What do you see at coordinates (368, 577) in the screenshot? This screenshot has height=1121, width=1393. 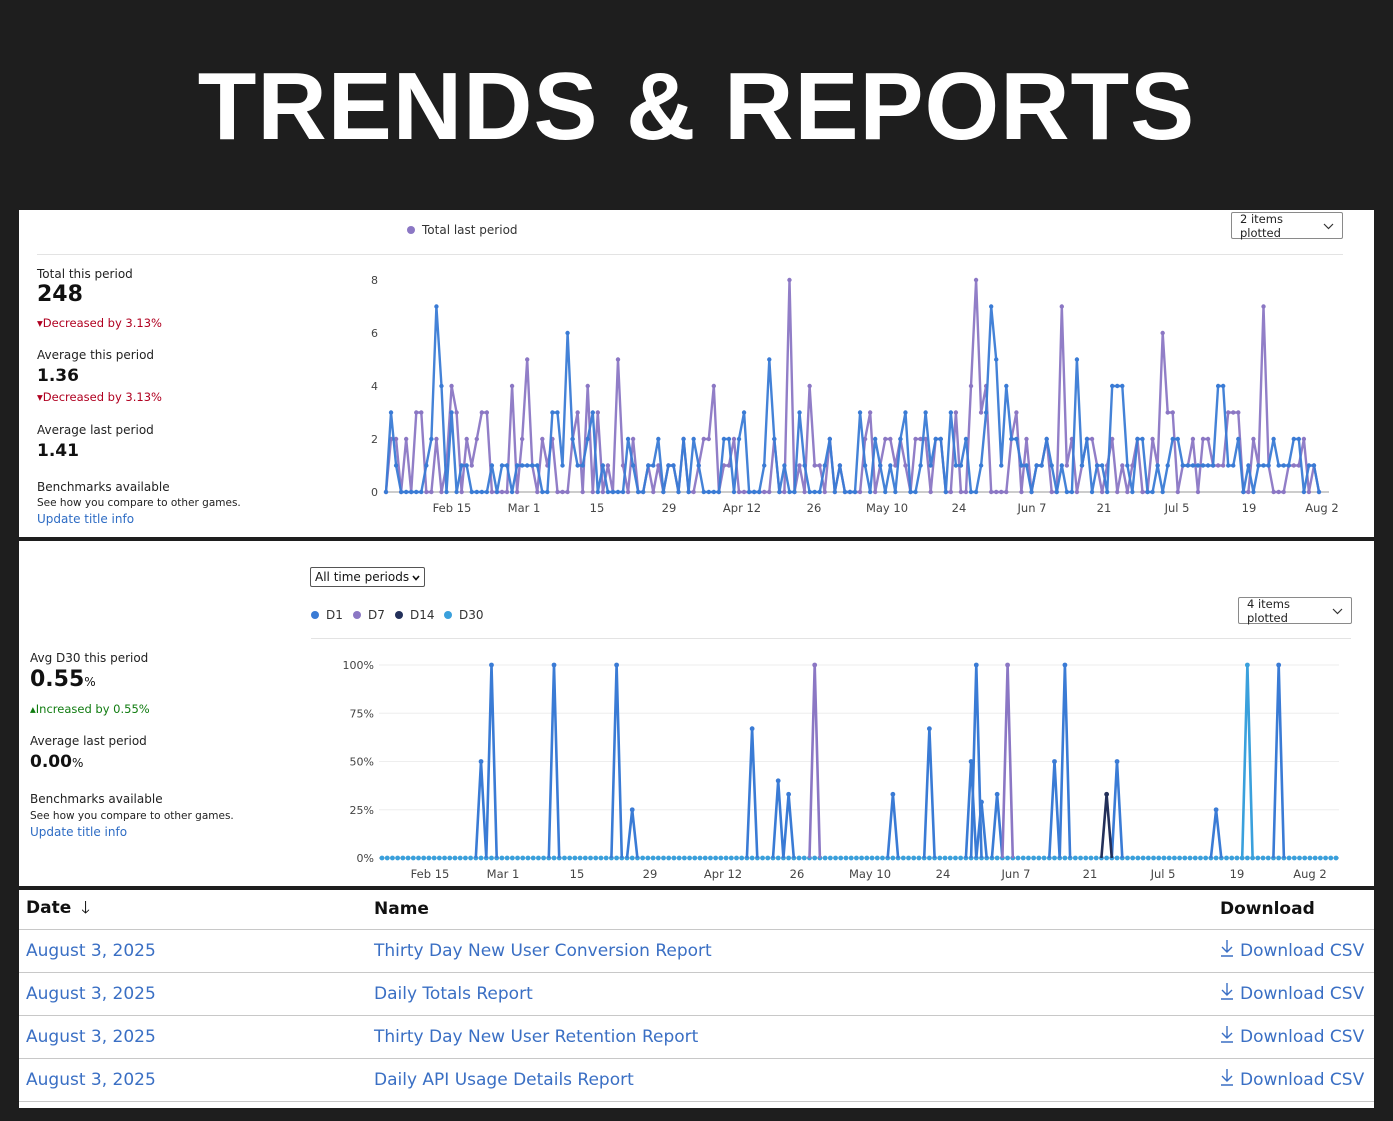 I see `time-period-select: All time periods` at bounding box center [368, 577].